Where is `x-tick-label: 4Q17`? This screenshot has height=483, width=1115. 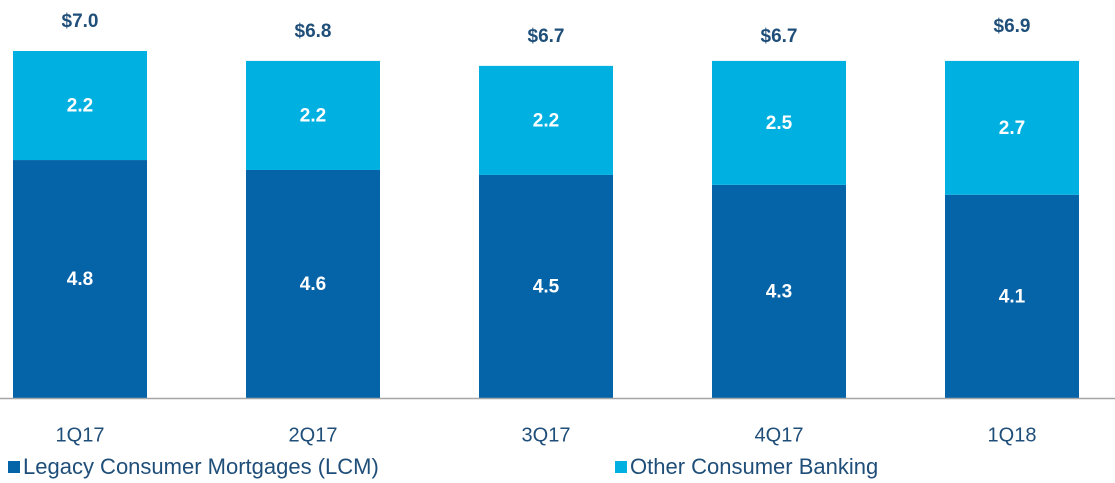 x-tick-label: 4Q17 is located at coordinates (779, 435).